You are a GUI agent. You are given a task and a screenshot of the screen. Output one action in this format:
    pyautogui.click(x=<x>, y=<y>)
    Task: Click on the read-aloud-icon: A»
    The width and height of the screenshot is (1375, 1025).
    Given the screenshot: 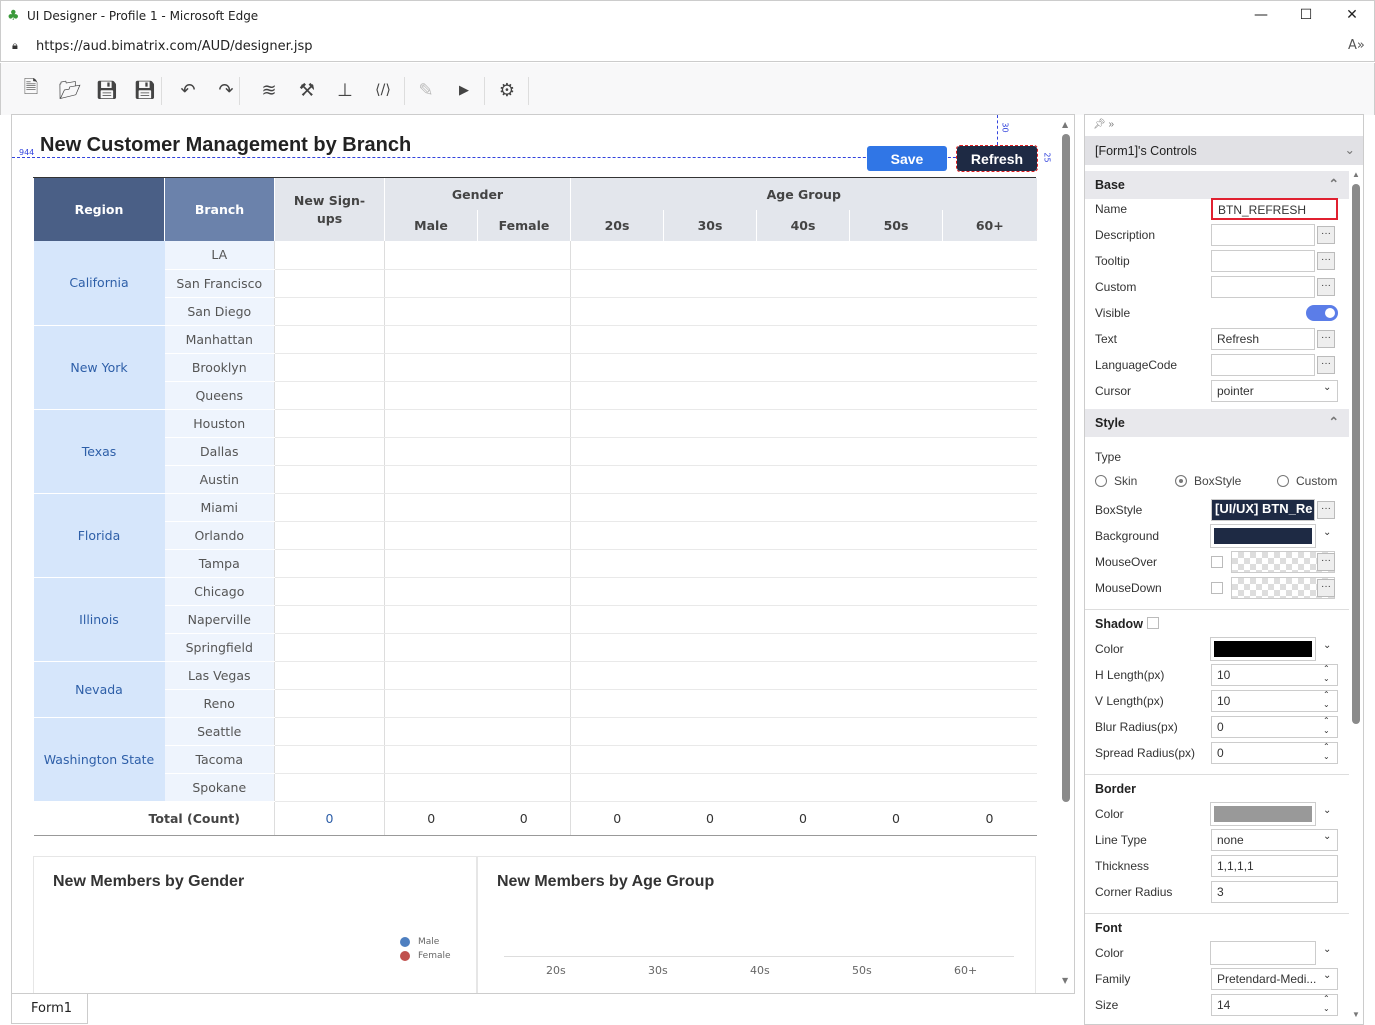 What is the action you would take?
    pyautogui.click(x=1356, y=45)
    